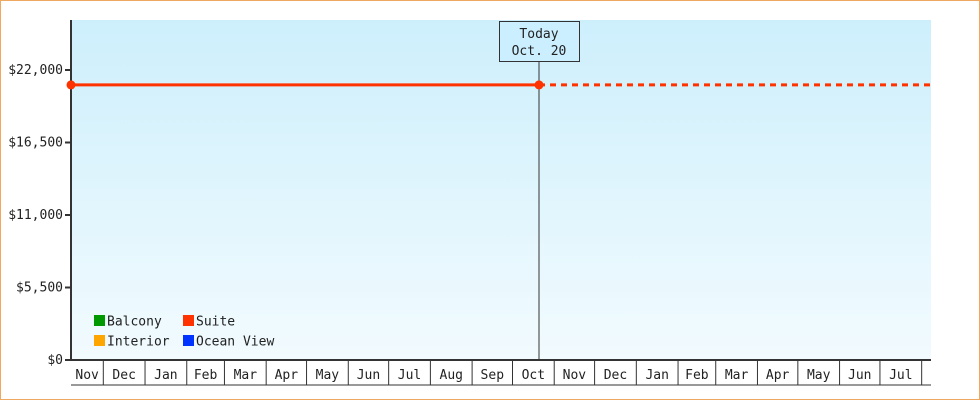 This screenshot has width=980, height=400. I want to click on today-date: Oct. 20, so click(539, 51).